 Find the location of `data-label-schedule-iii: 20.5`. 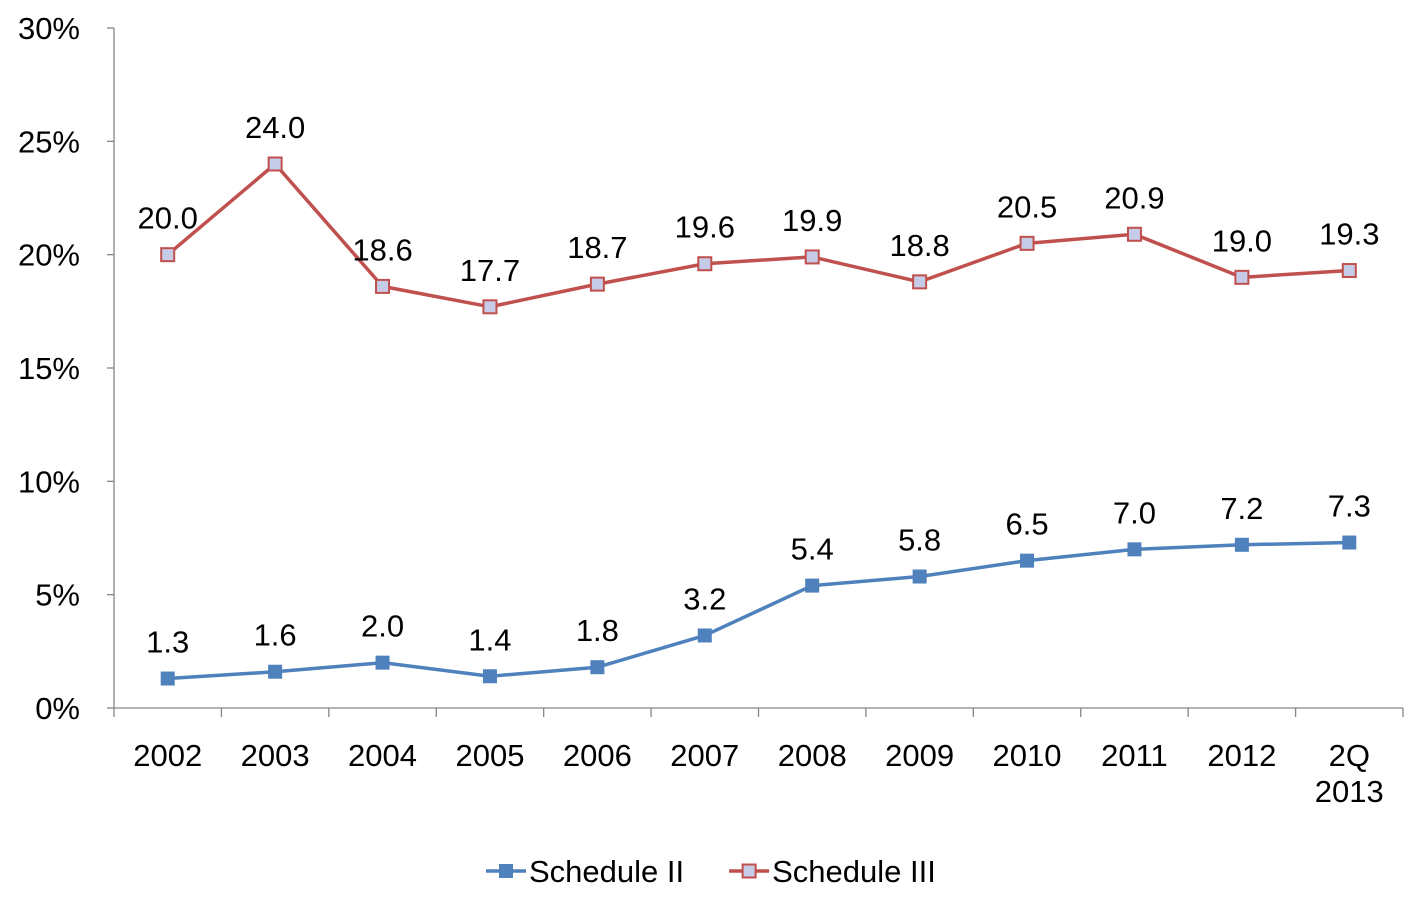

data-label-schedule-iii: 20.5 is located at coordinates (1027, 206).